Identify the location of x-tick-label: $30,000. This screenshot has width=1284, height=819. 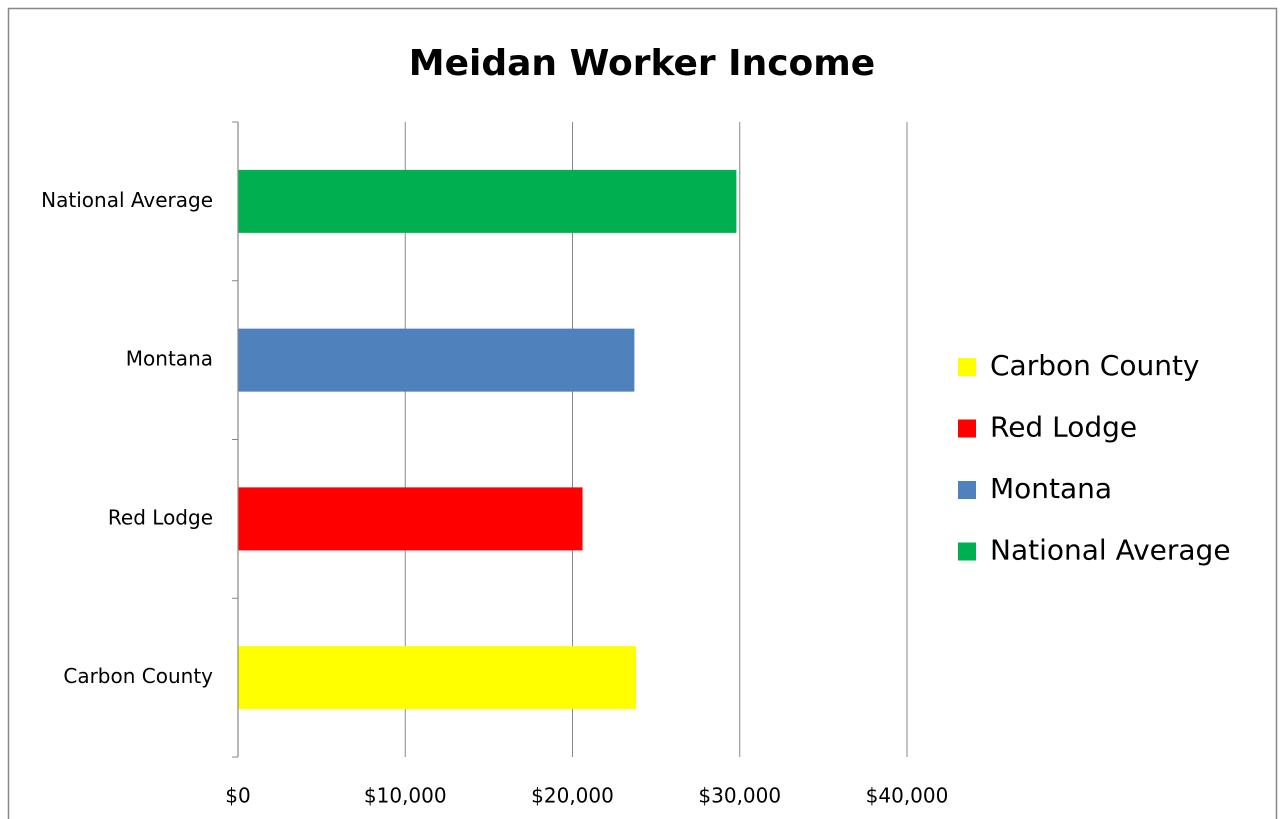
(739, 796).